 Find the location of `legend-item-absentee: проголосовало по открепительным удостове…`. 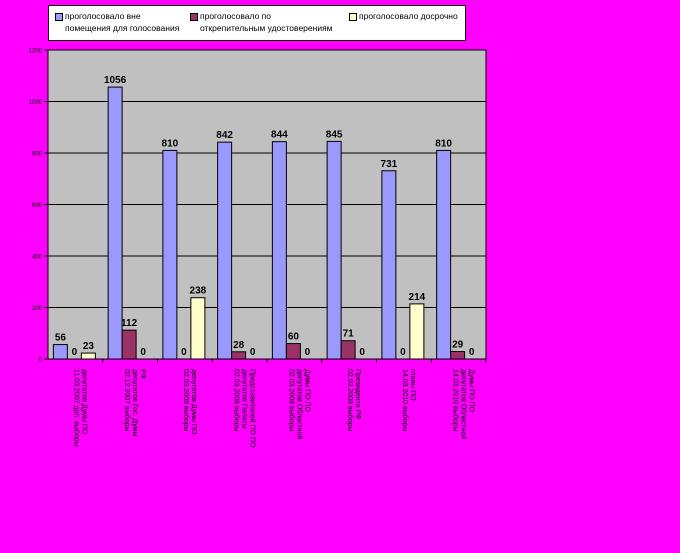

legend-item-absentee: проголосовало по открепительным удостове… is located at coordinates (261, 22).